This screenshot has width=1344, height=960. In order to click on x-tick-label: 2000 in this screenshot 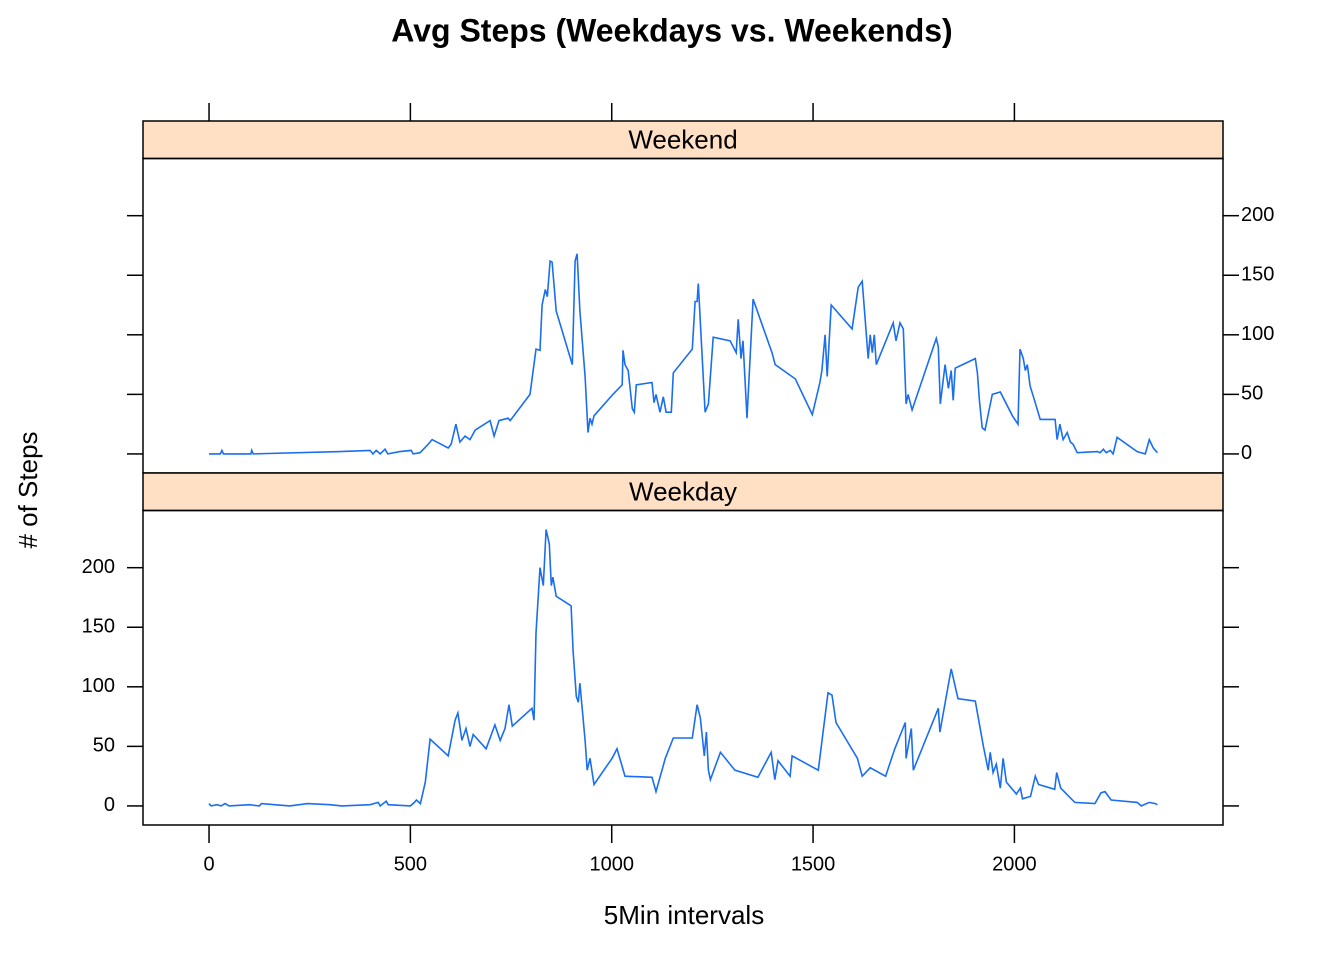, I will do `click(1014, 864)`.